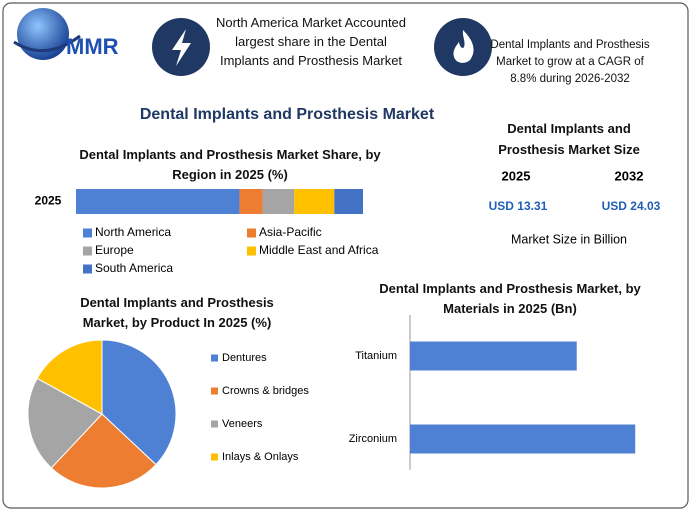 Image resolution: width=692 pixels, height=512 pixels. Describe the element at coordinates (47, 43) in the screenshot. I see `logo-swoosh` at that location.